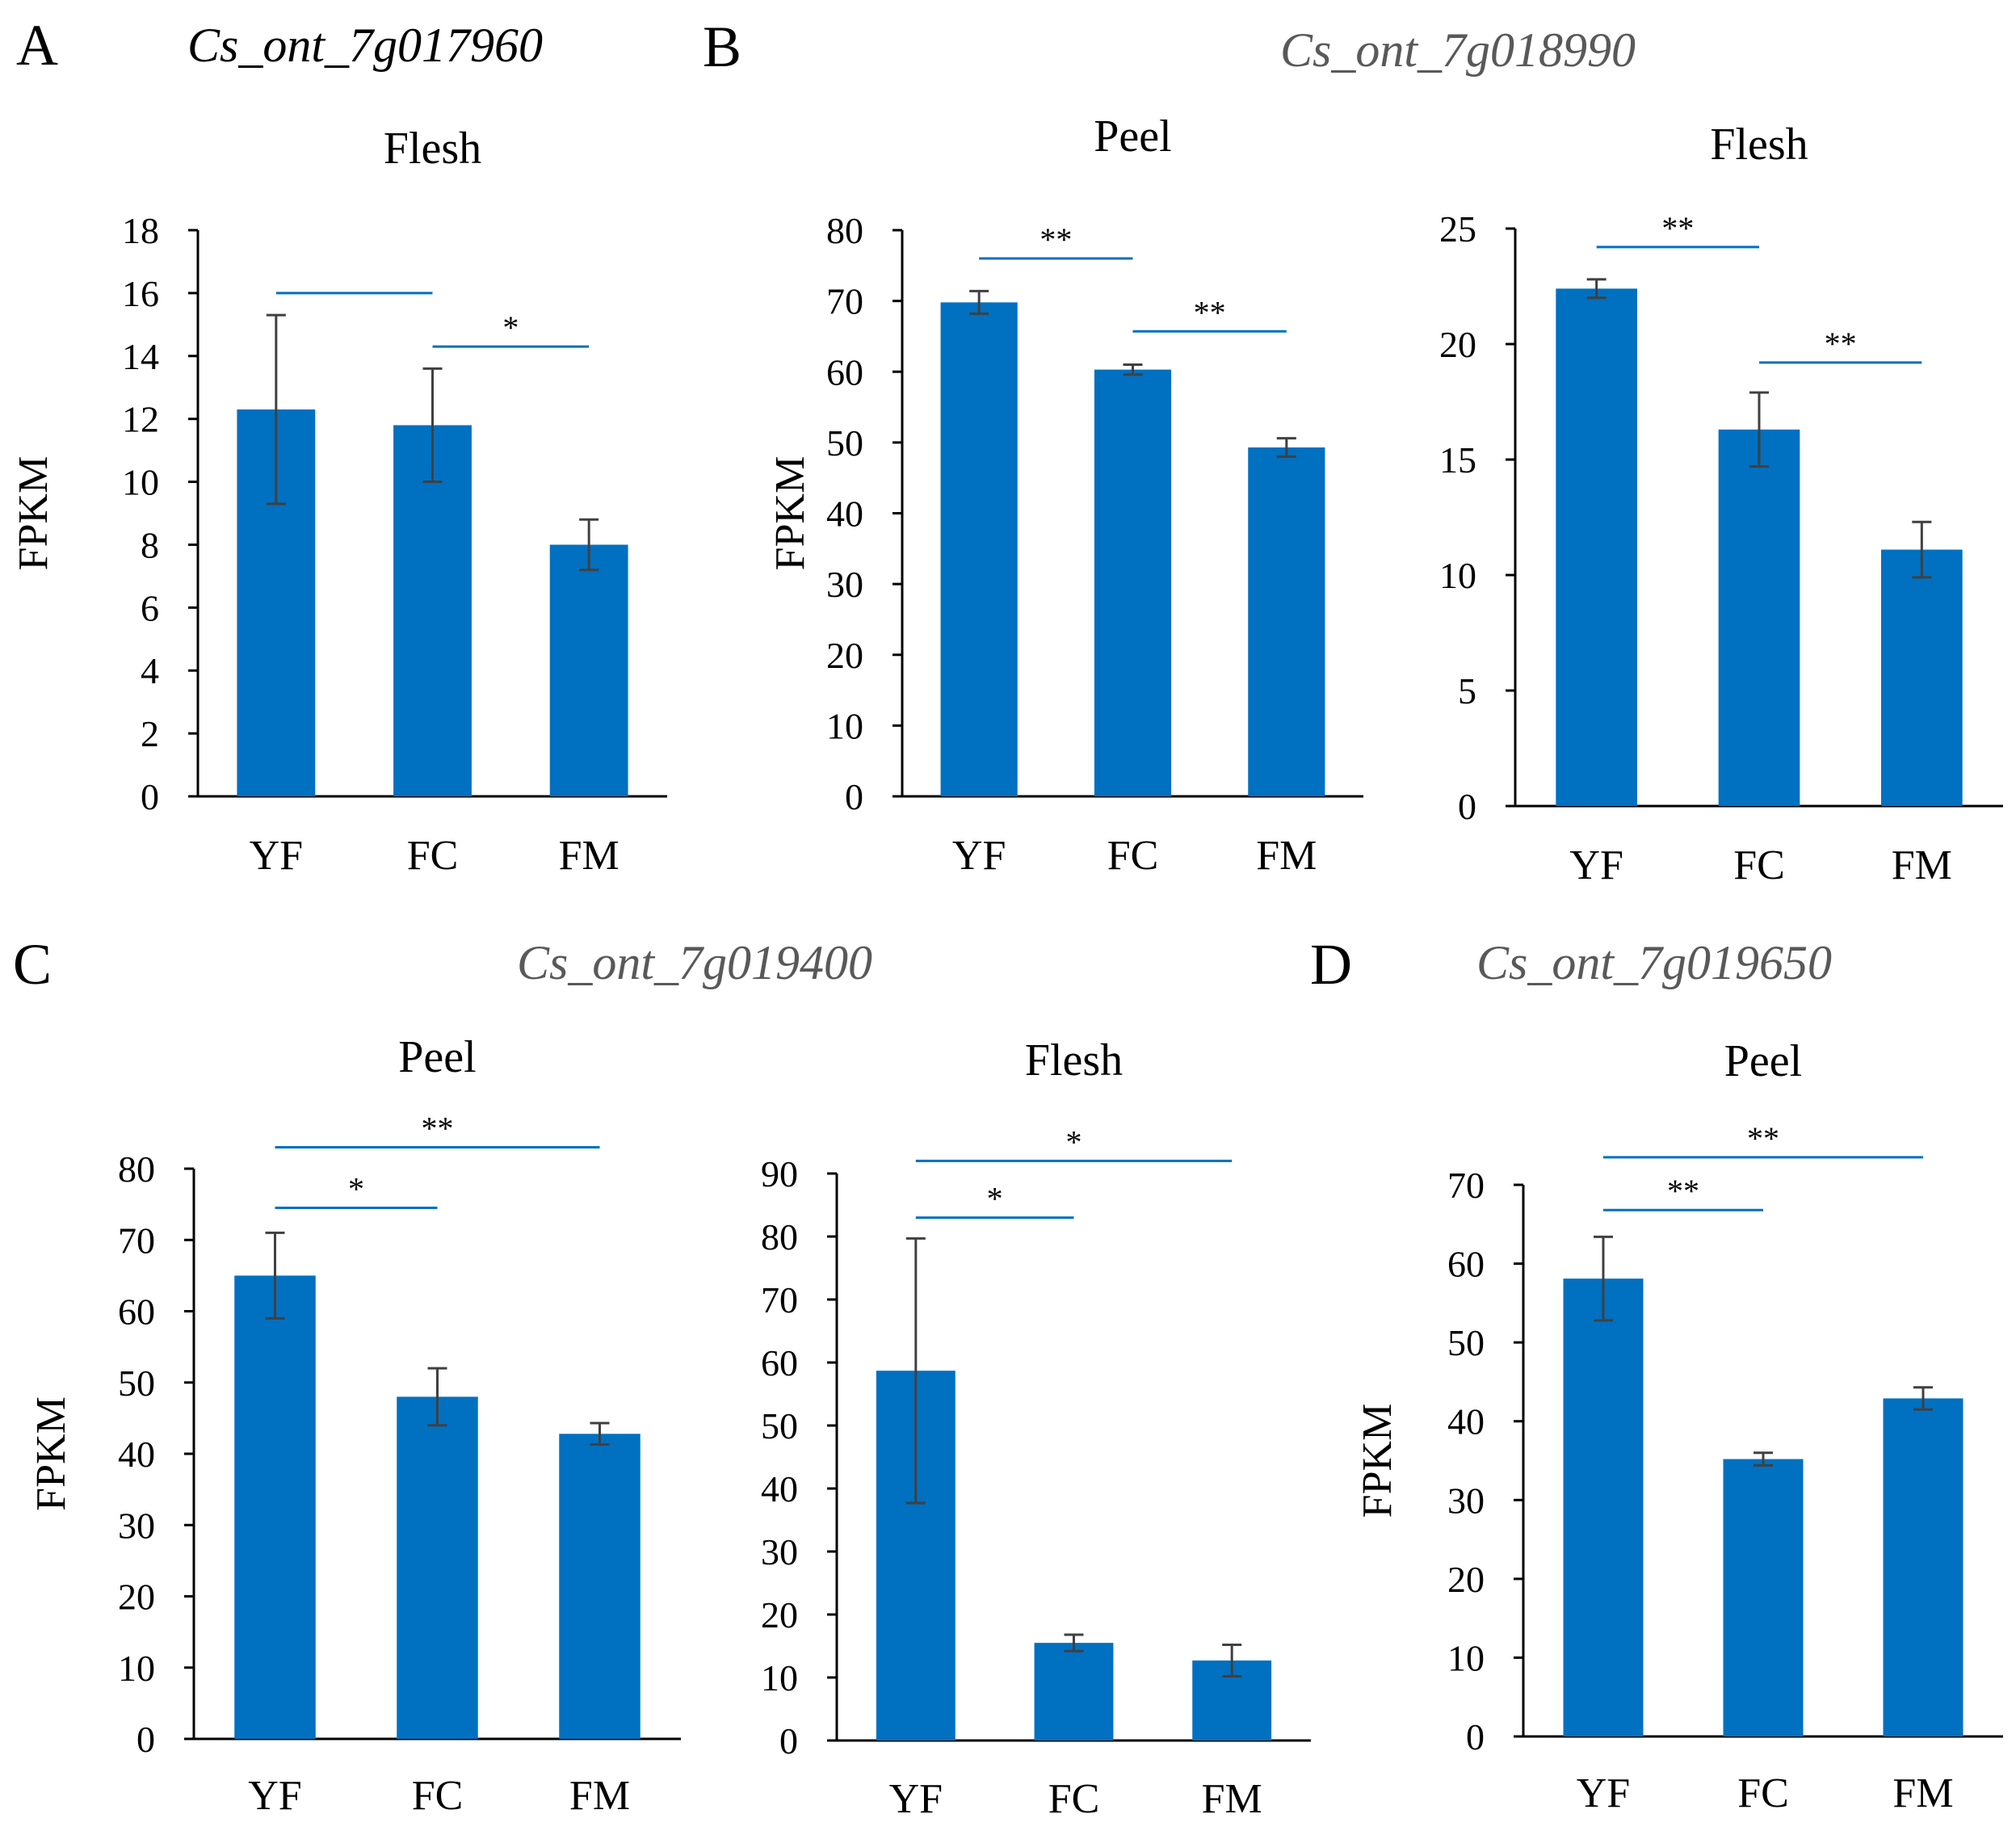 This screenshot has width=2016, height=1835. What do you see at coordinates (150, 671) in the screenshot?
I see `y-tick-label: 4` at bounding box center [150, 671].